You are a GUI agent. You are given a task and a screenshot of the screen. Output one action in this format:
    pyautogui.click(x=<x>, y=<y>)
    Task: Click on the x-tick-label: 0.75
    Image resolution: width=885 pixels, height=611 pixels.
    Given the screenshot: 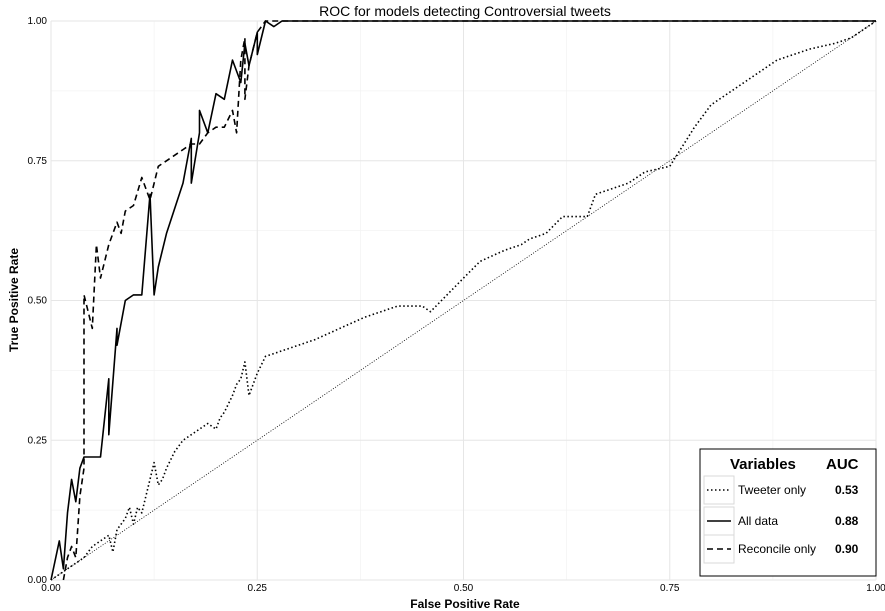 What is the action you would take?
    pyautogui.click(x=670, y=588)
    